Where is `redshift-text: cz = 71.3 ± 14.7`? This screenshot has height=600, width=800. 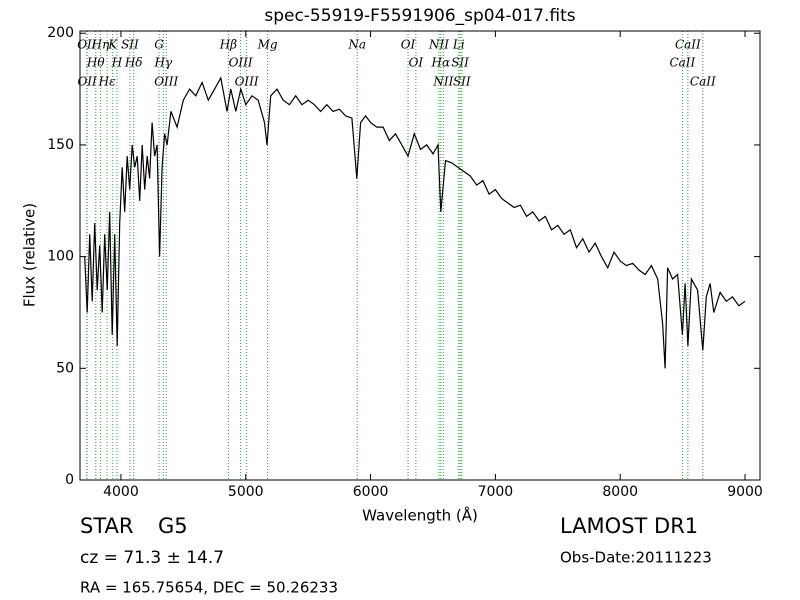
redshift-text: cz = 71.3 ± 14.7 is located at coordinates (152, 558).